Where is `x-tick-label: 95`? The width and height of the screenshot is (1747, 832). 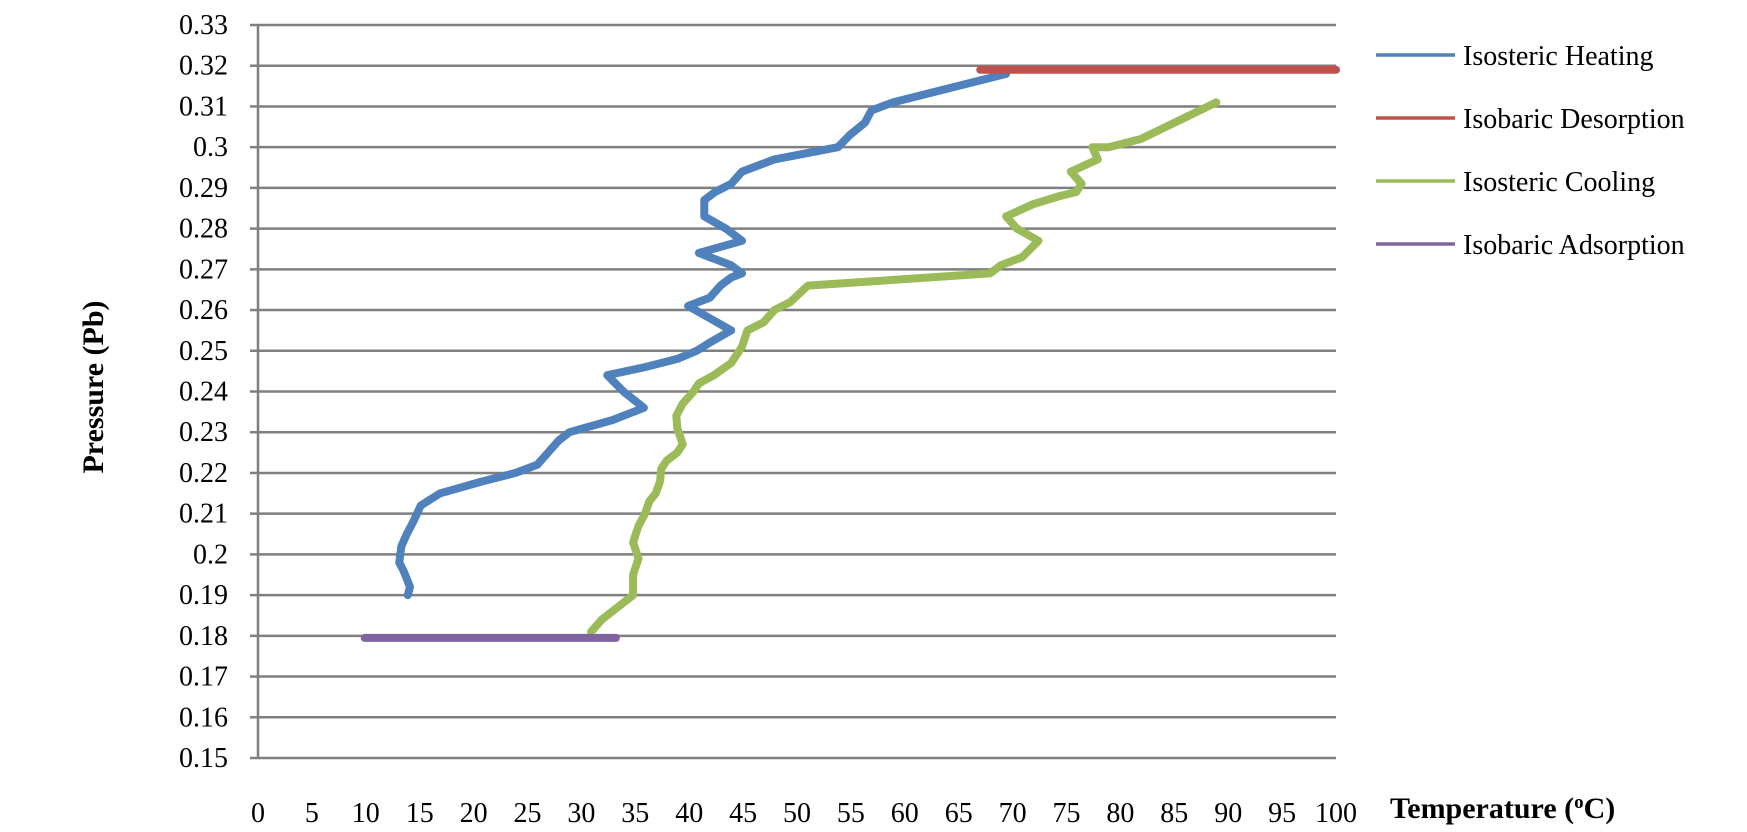 x-tick-label: 95 is located at coordinates (1282, 813).